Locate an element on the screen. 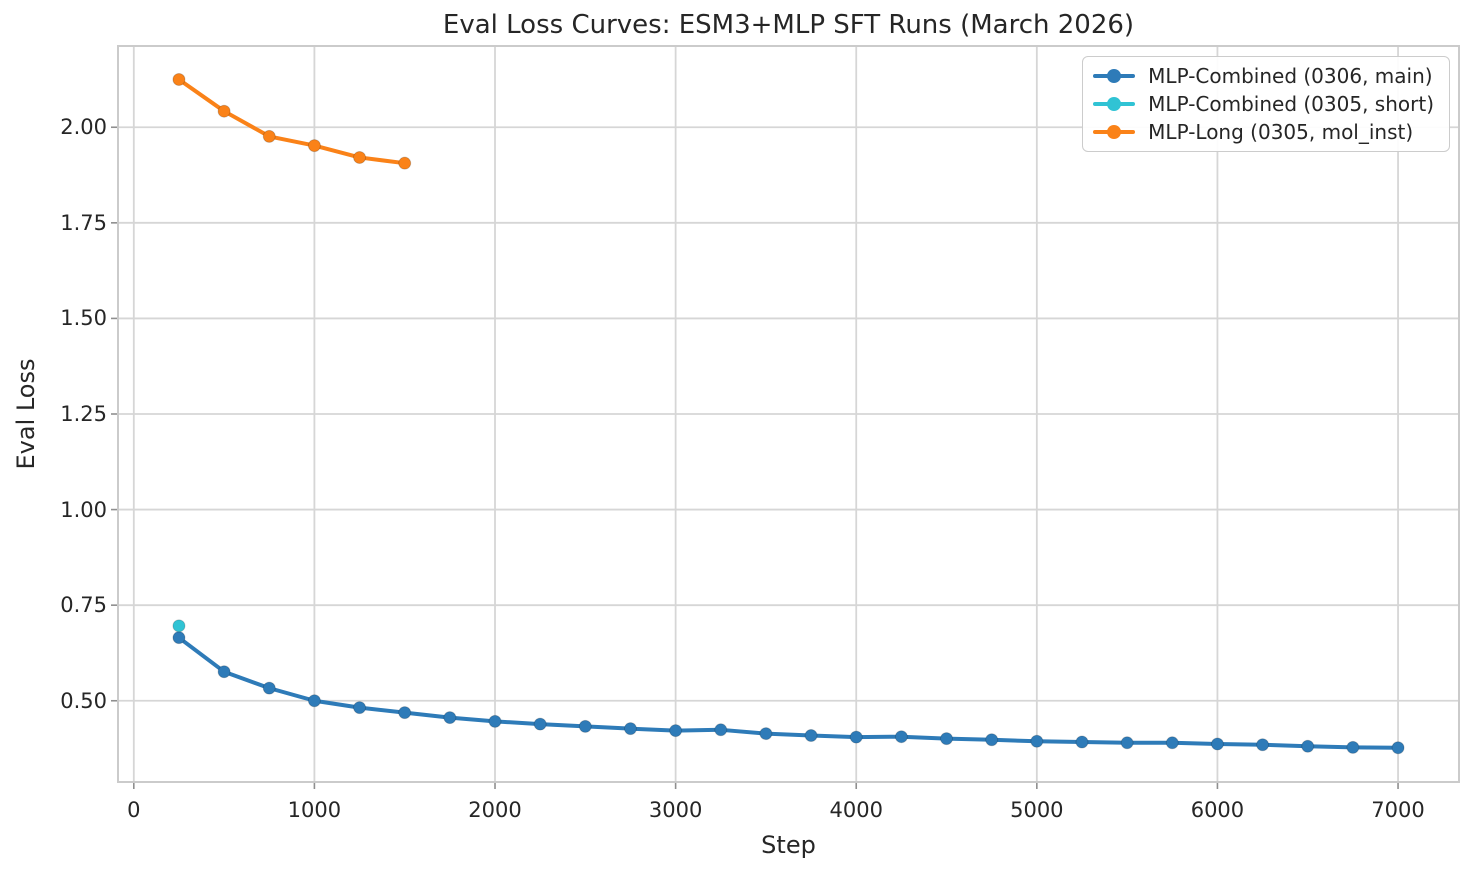 The width and height of the screenshot is (1473, 872). y-tick-label: 1.25 is located at coordinates (83, 414).